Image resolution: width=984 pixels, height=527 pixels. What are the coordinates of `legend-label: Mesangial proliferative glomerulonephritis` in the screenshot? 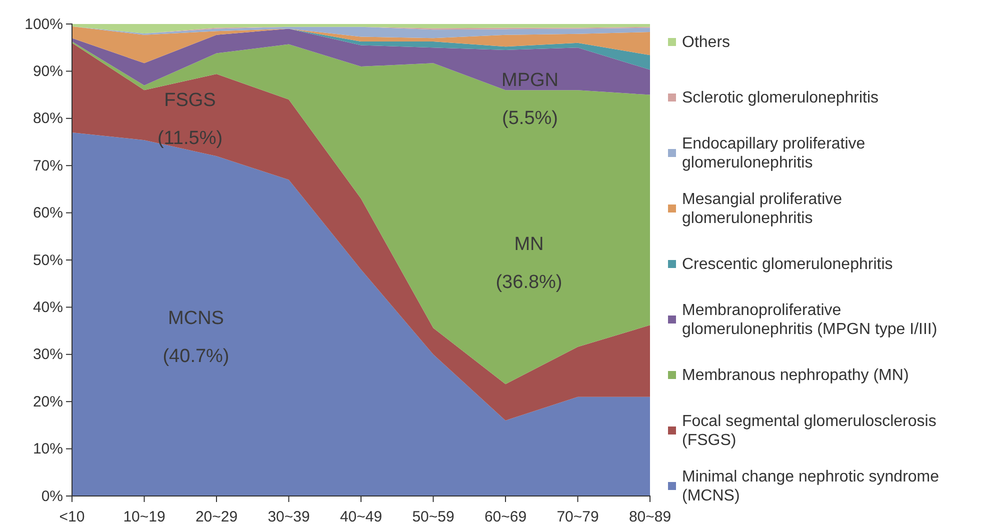 It's located at (762, 209).